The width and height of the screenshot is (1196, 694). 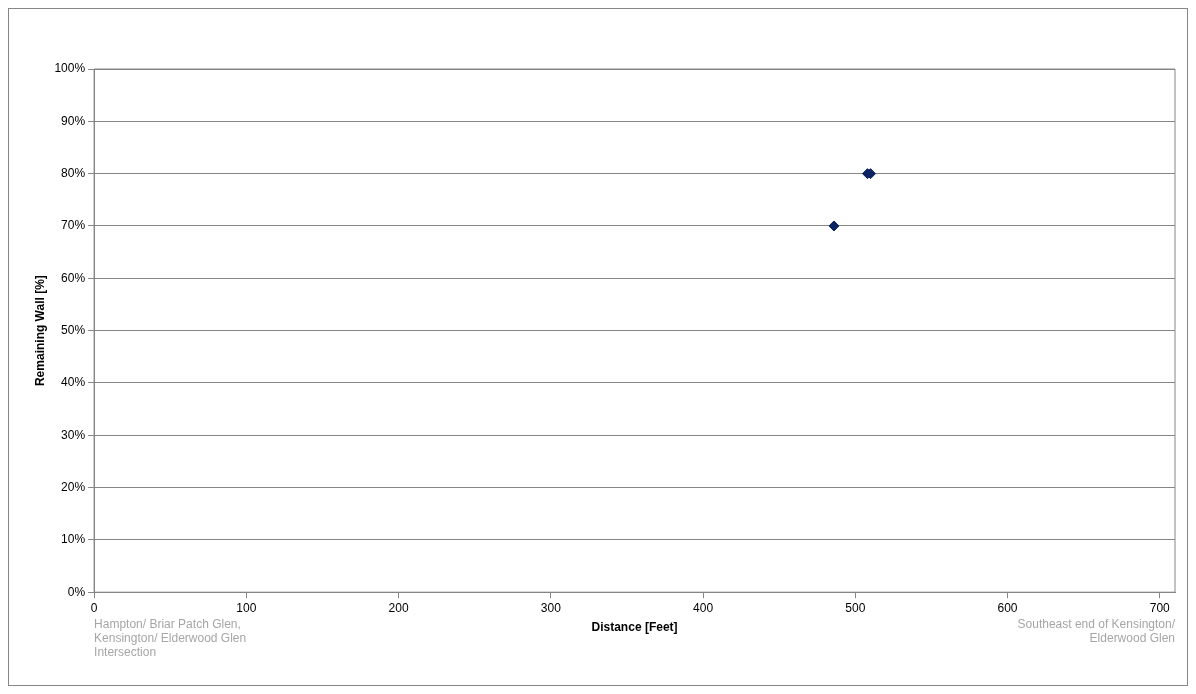 I want to click on x-tick-label: 500, so click(x=855, y=607).